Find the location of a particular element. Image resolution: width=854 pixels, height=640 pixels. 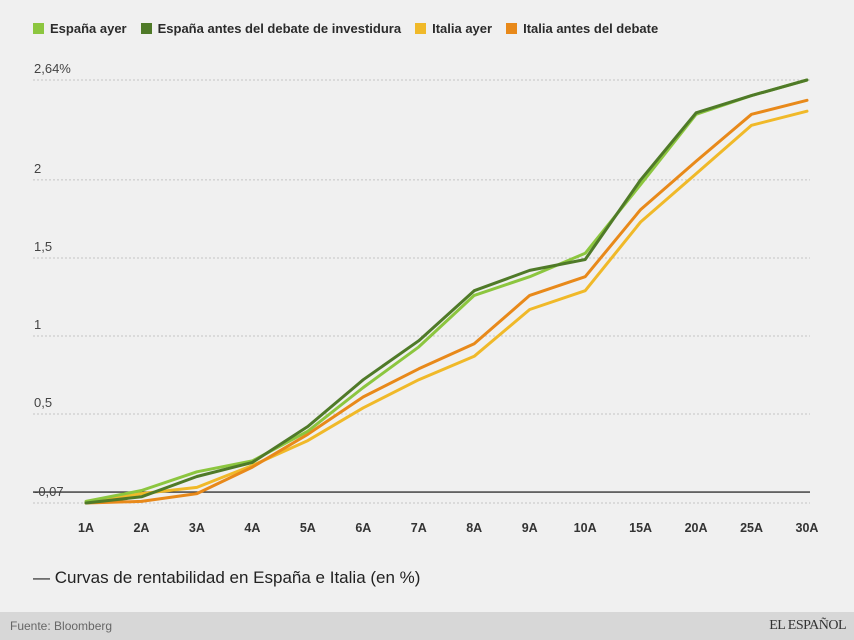

x-tick-label: 15A is located at coordinates (640, 528).